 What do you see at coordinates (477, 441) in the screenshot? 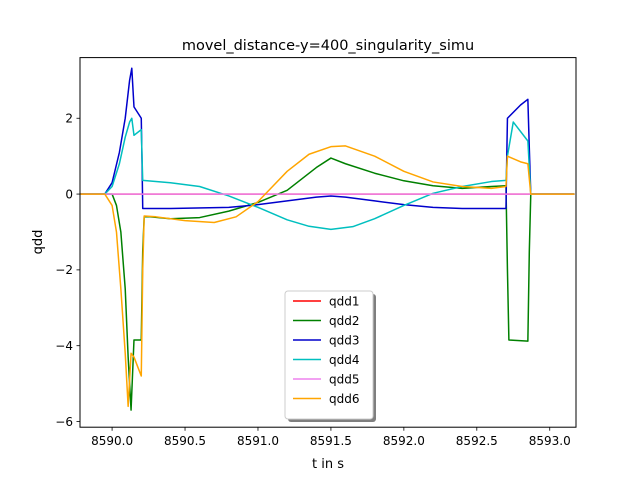
I see `x-tick-label: 8592.5` at bounding box center [477, 441].